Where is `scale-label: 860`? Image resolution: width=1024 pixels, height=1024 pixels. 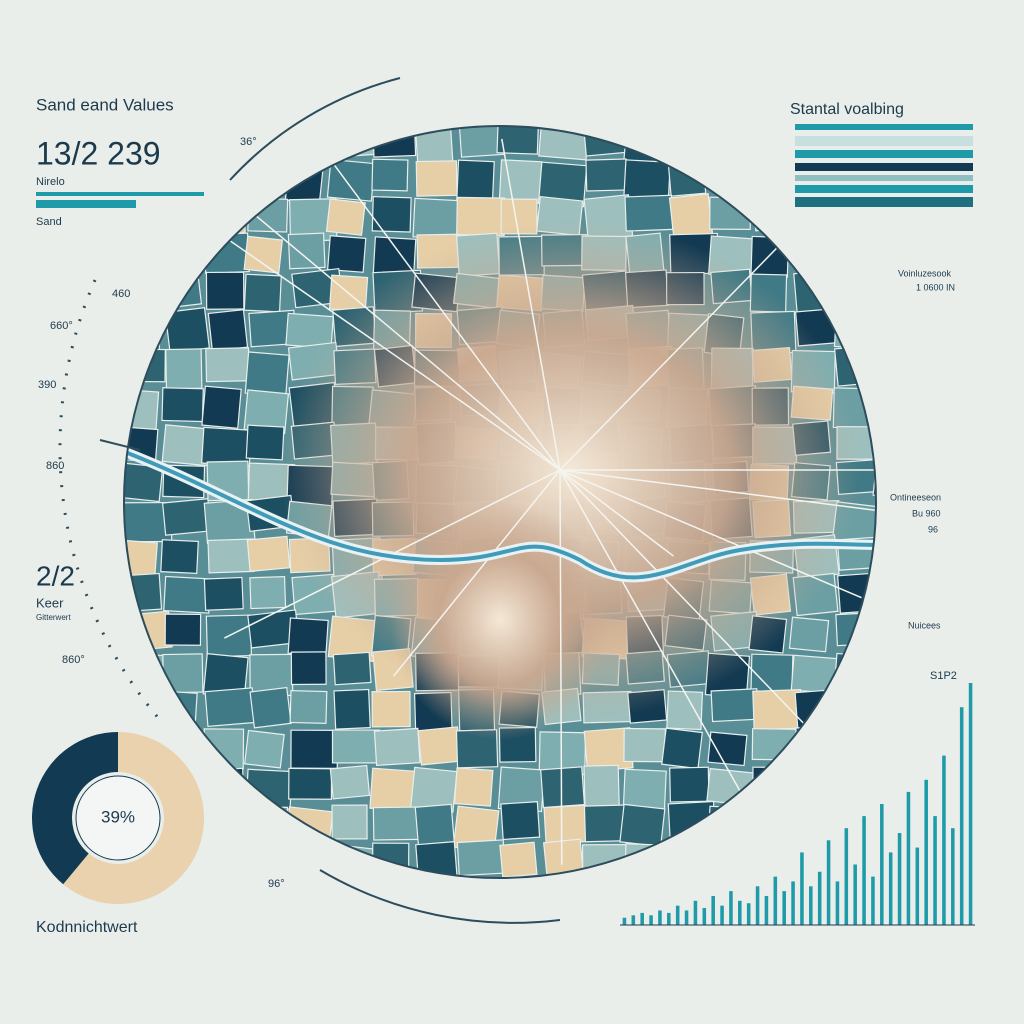 scale-label: 860 is located at coordinates (55, 466).